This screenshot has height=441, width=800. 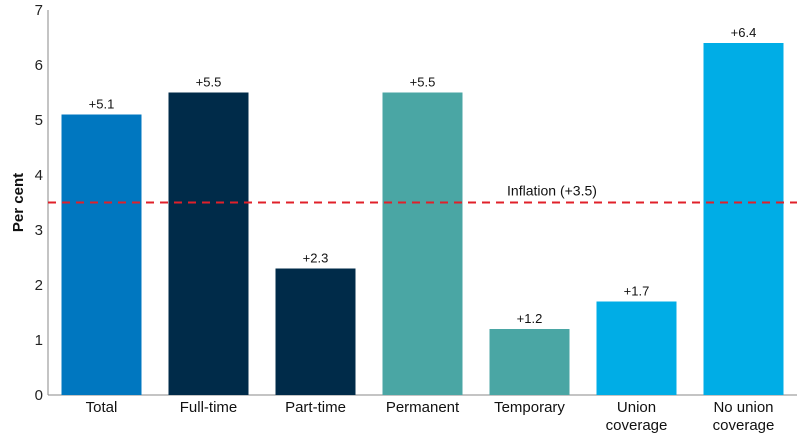 I want to click on category-label: Permanent, so click(x=423, y=407).